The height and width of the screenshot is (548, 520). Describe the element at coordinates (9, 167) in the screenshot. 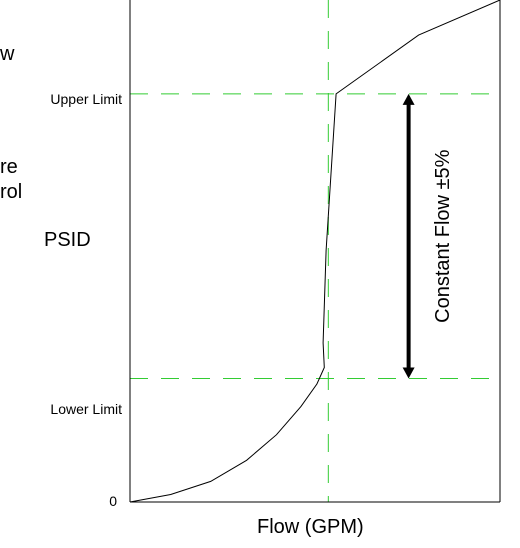

I see `side-text-line-2: re` at that location.